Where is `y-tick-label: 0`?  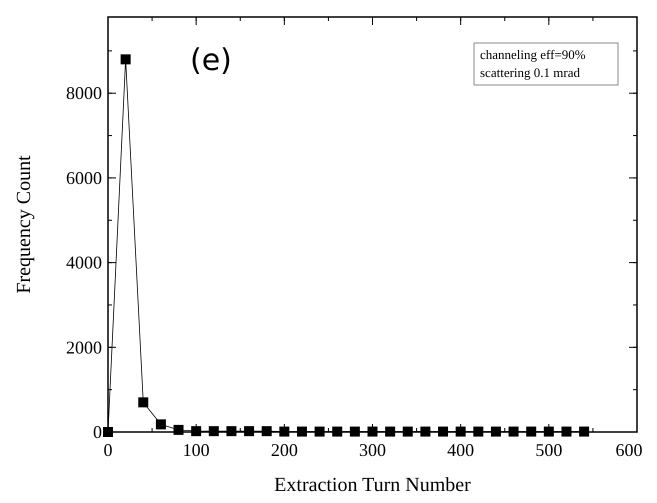 y-tick-label: 0 is located at coordinates (97, 432).